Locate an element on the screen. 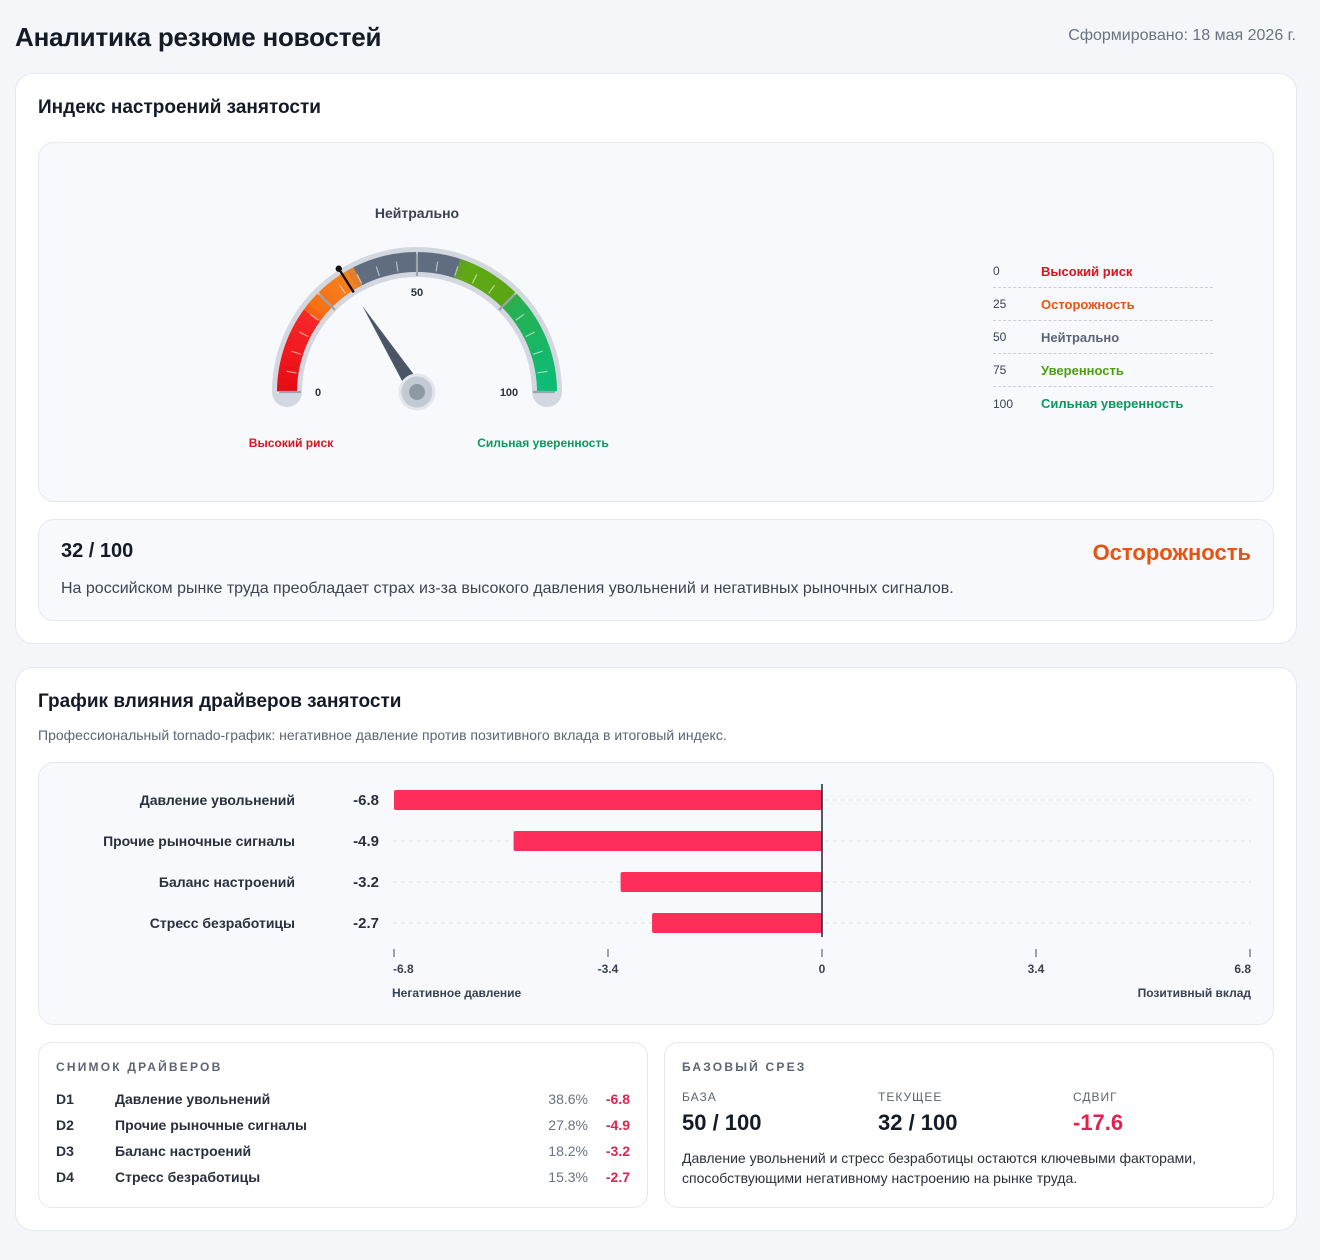 This screenshot has width=1320, height=1260. baseline-current: ТЕКУЩЕЕ 32 / 100 is located at coordinates (918, 1113).